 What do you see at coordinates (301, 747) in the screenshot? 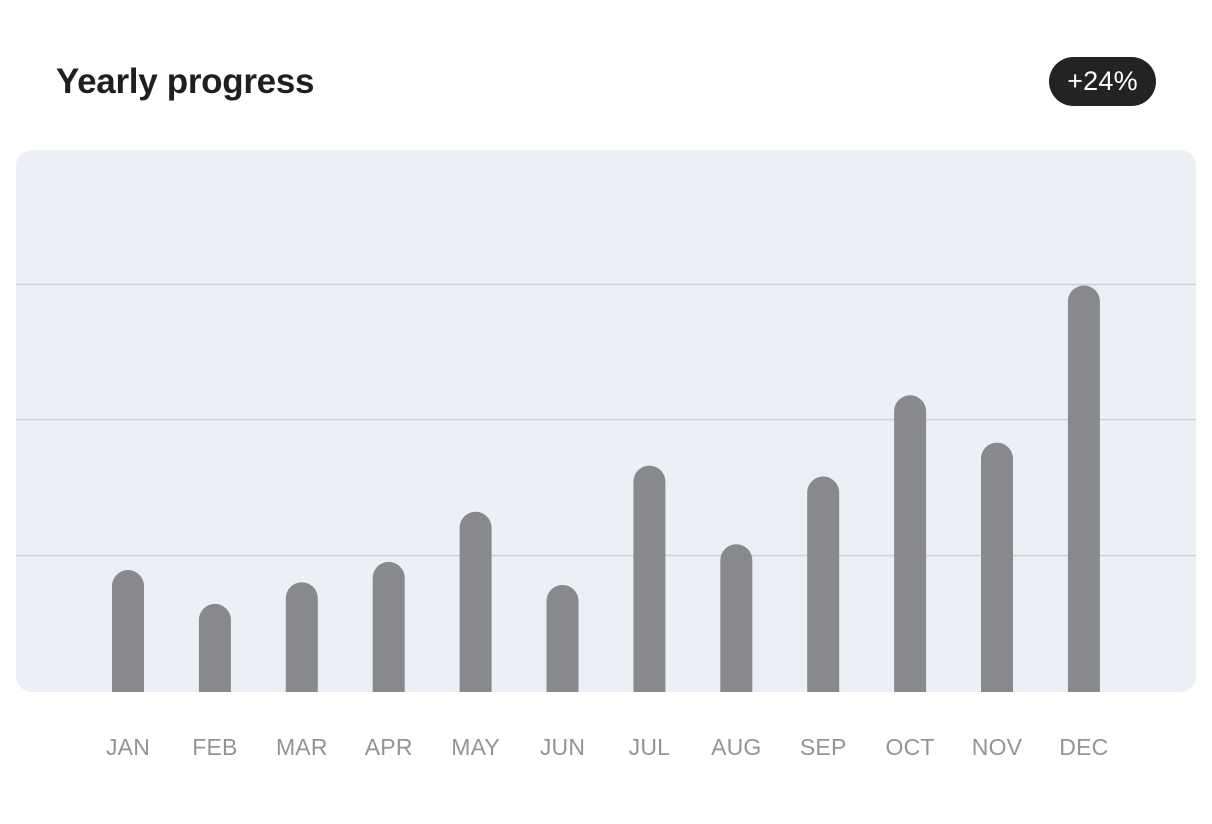
I see `x-tick-label-mar: MAR` at bounding box center [301, 747].